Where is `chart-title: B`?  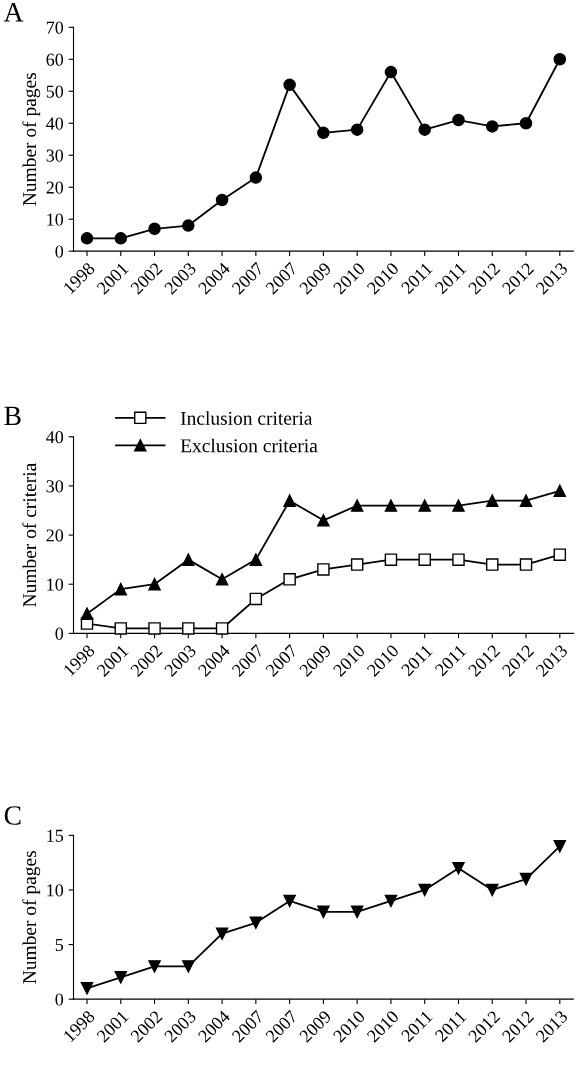 chart-title: B is located at coordinates (12, 416).